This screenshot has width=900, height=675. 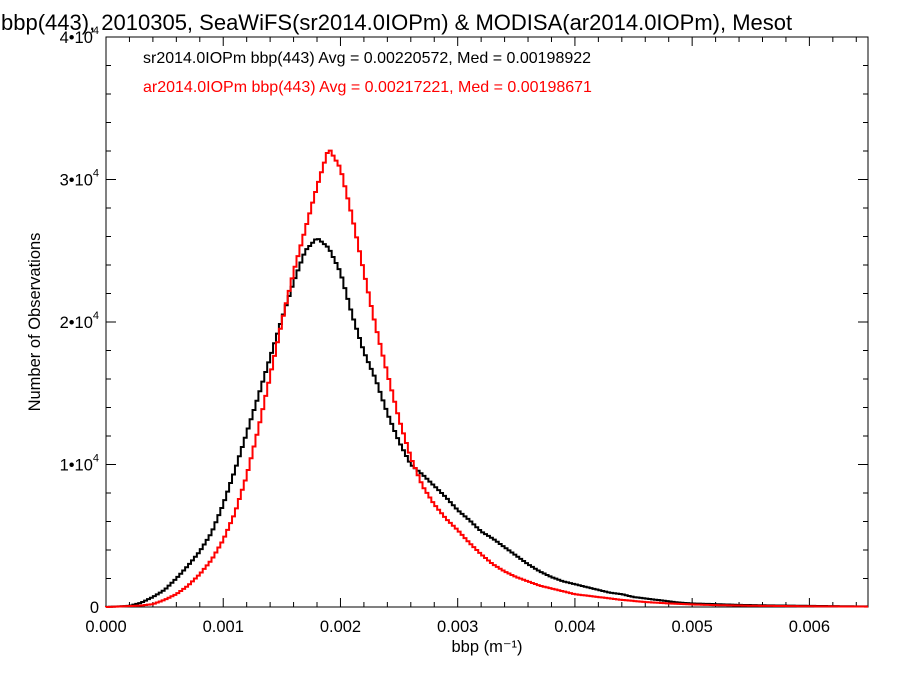 What do you see at coordinates (105, 627) in the screenshot?
I see `x-tick-label: 0.000` at bounding box center [105, 627].